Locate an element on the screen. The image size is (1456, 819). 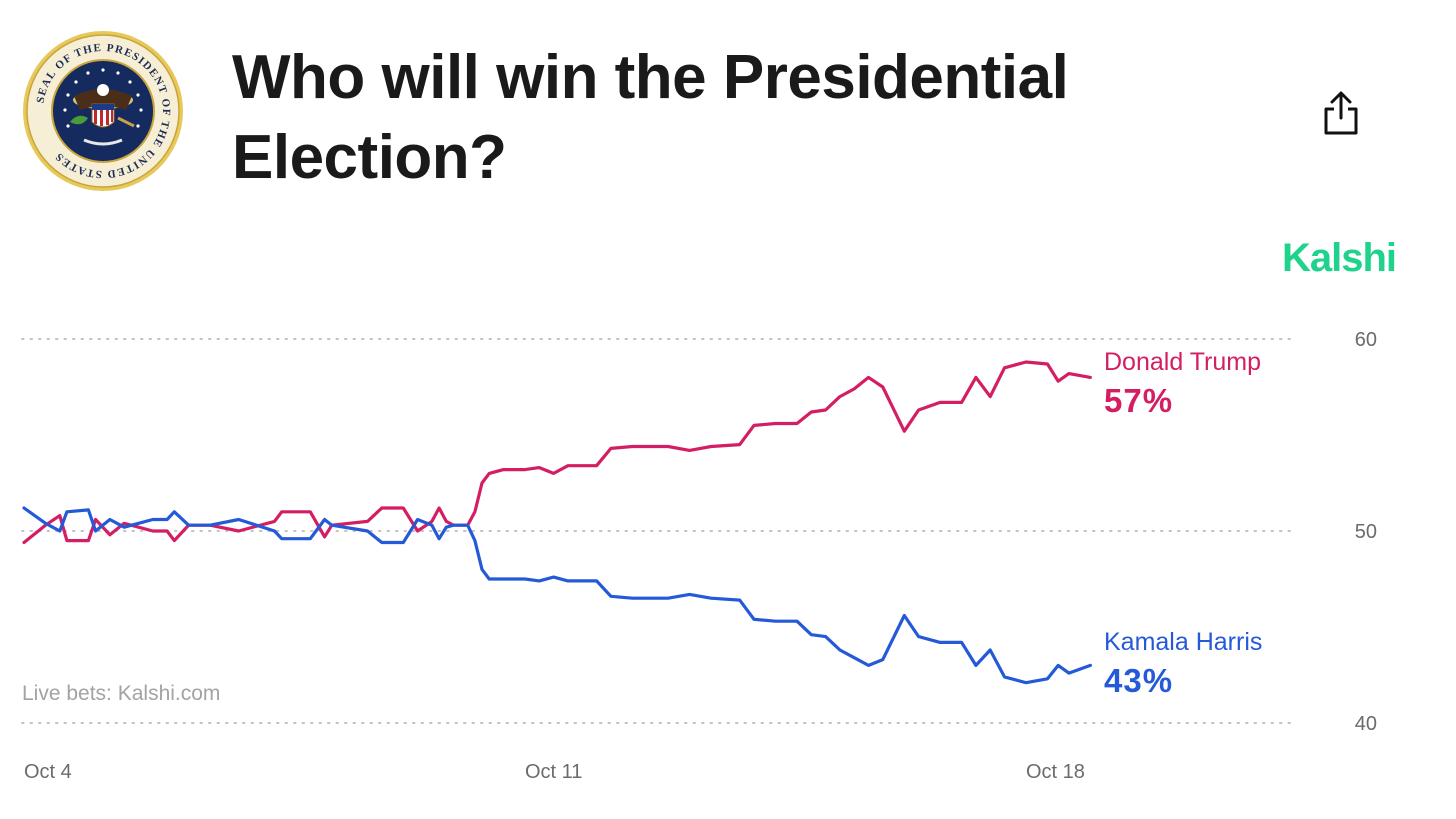
series-value: 43% is located at coordinates (1138, 680).